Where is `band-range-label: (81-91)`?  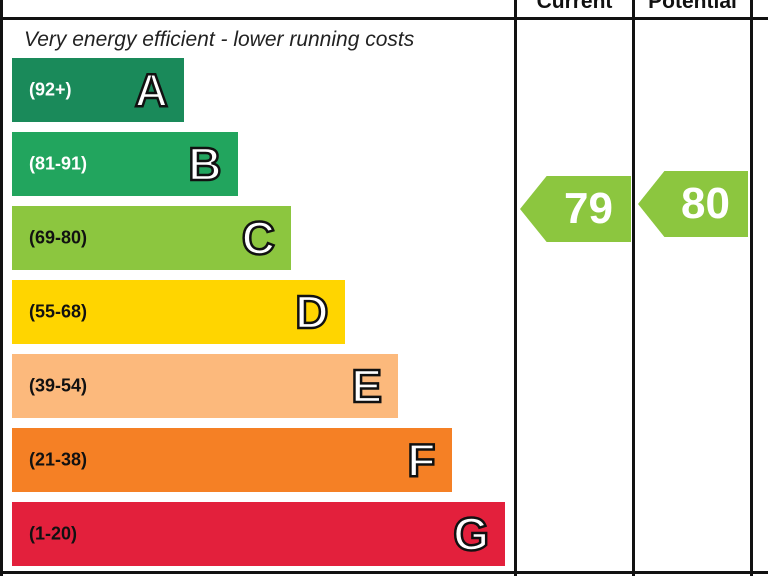 band-range-label: (81-91) is located at coordinates (58, 163).